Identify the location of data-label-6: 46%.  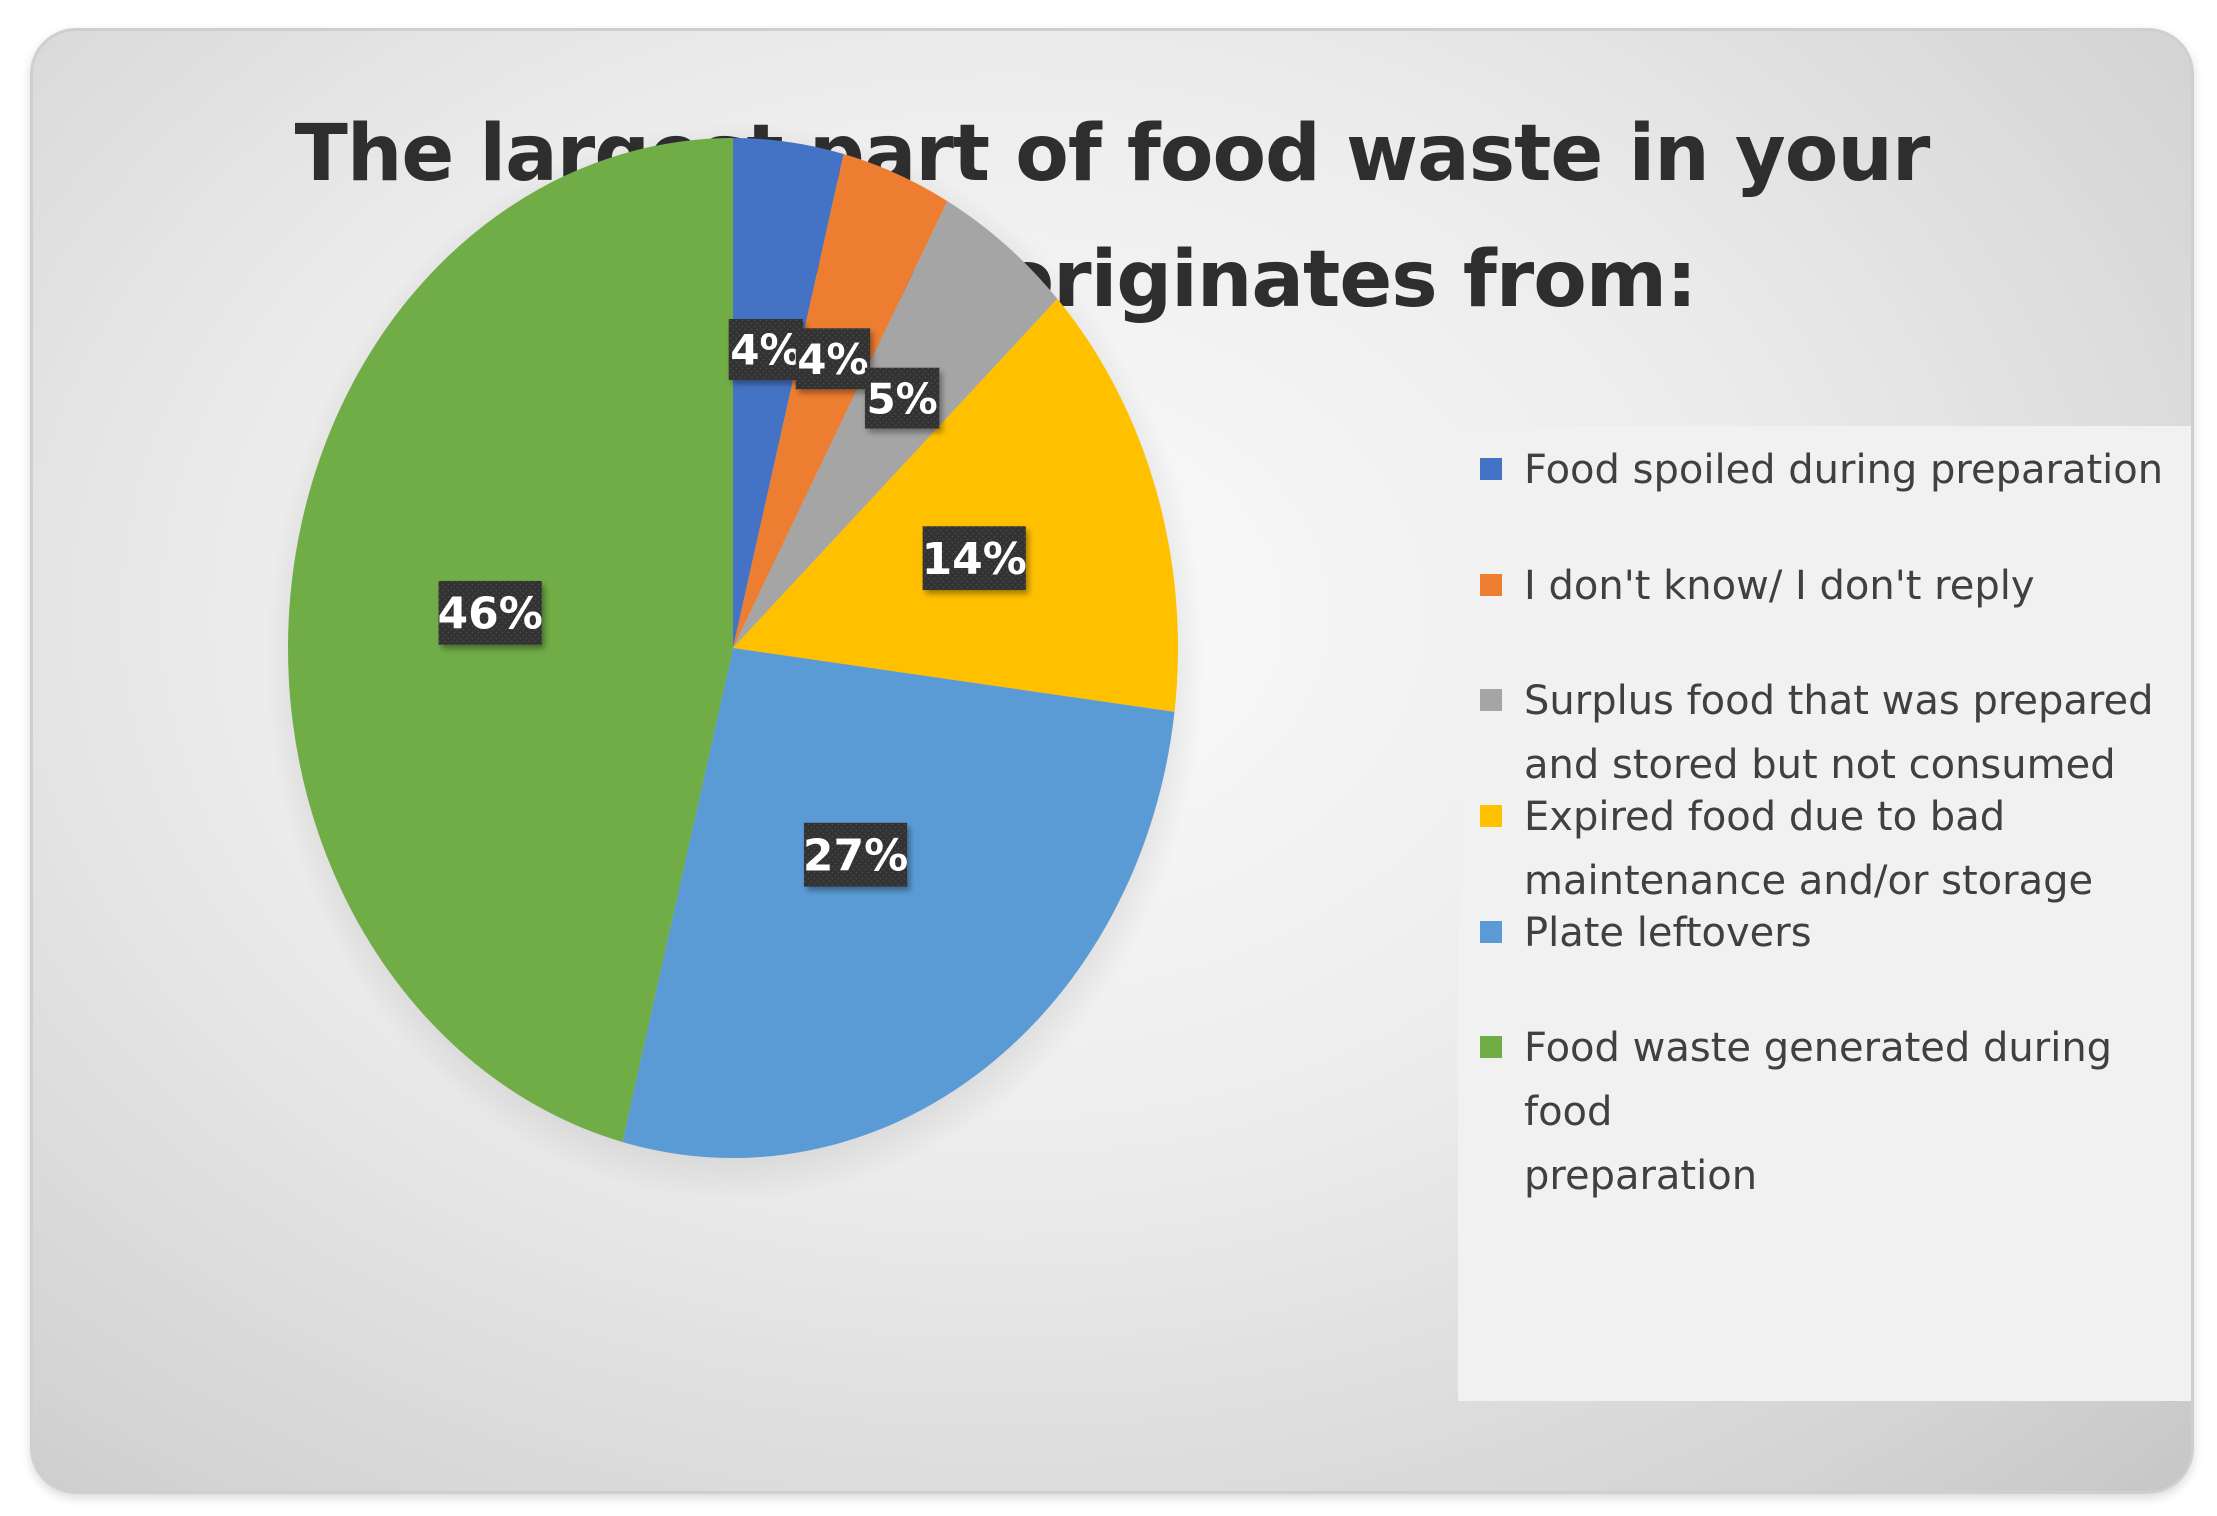
(490, 612).